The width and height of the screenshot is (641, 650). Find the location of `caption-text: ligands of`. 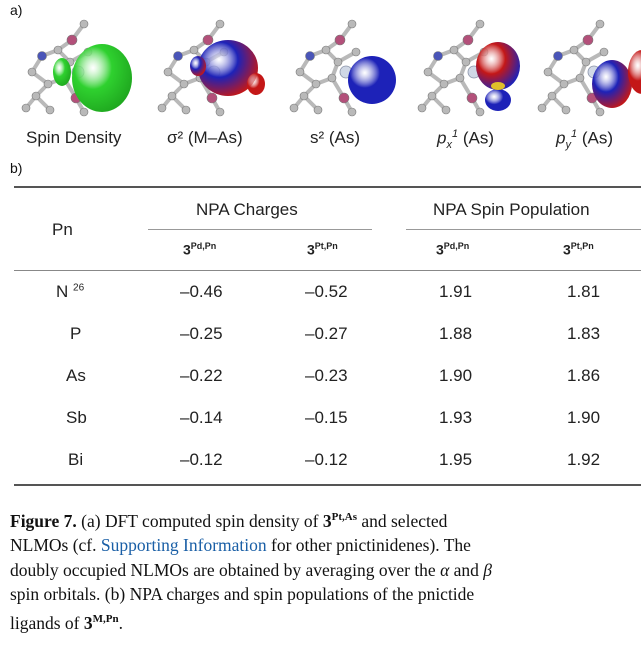

caption-text: ligands of is located at coordinates (47, 622).